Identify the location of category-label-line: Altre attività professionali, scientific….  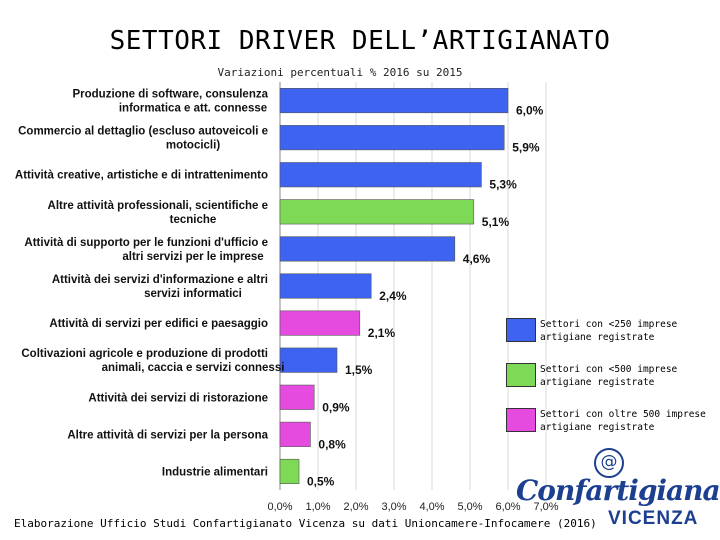
(158, 206).